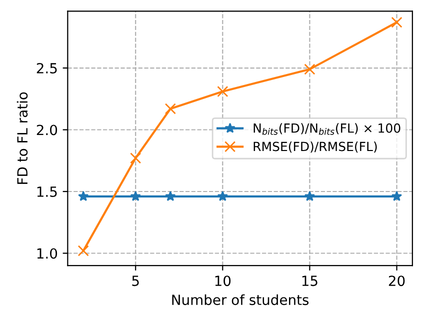 Image resolution: width=423 pixels, height=320 pixels. What do you see at coordinates (46, 68) in the screenshot?
I see `y-tick-label: 2.5` at bounding box center [46, 68].